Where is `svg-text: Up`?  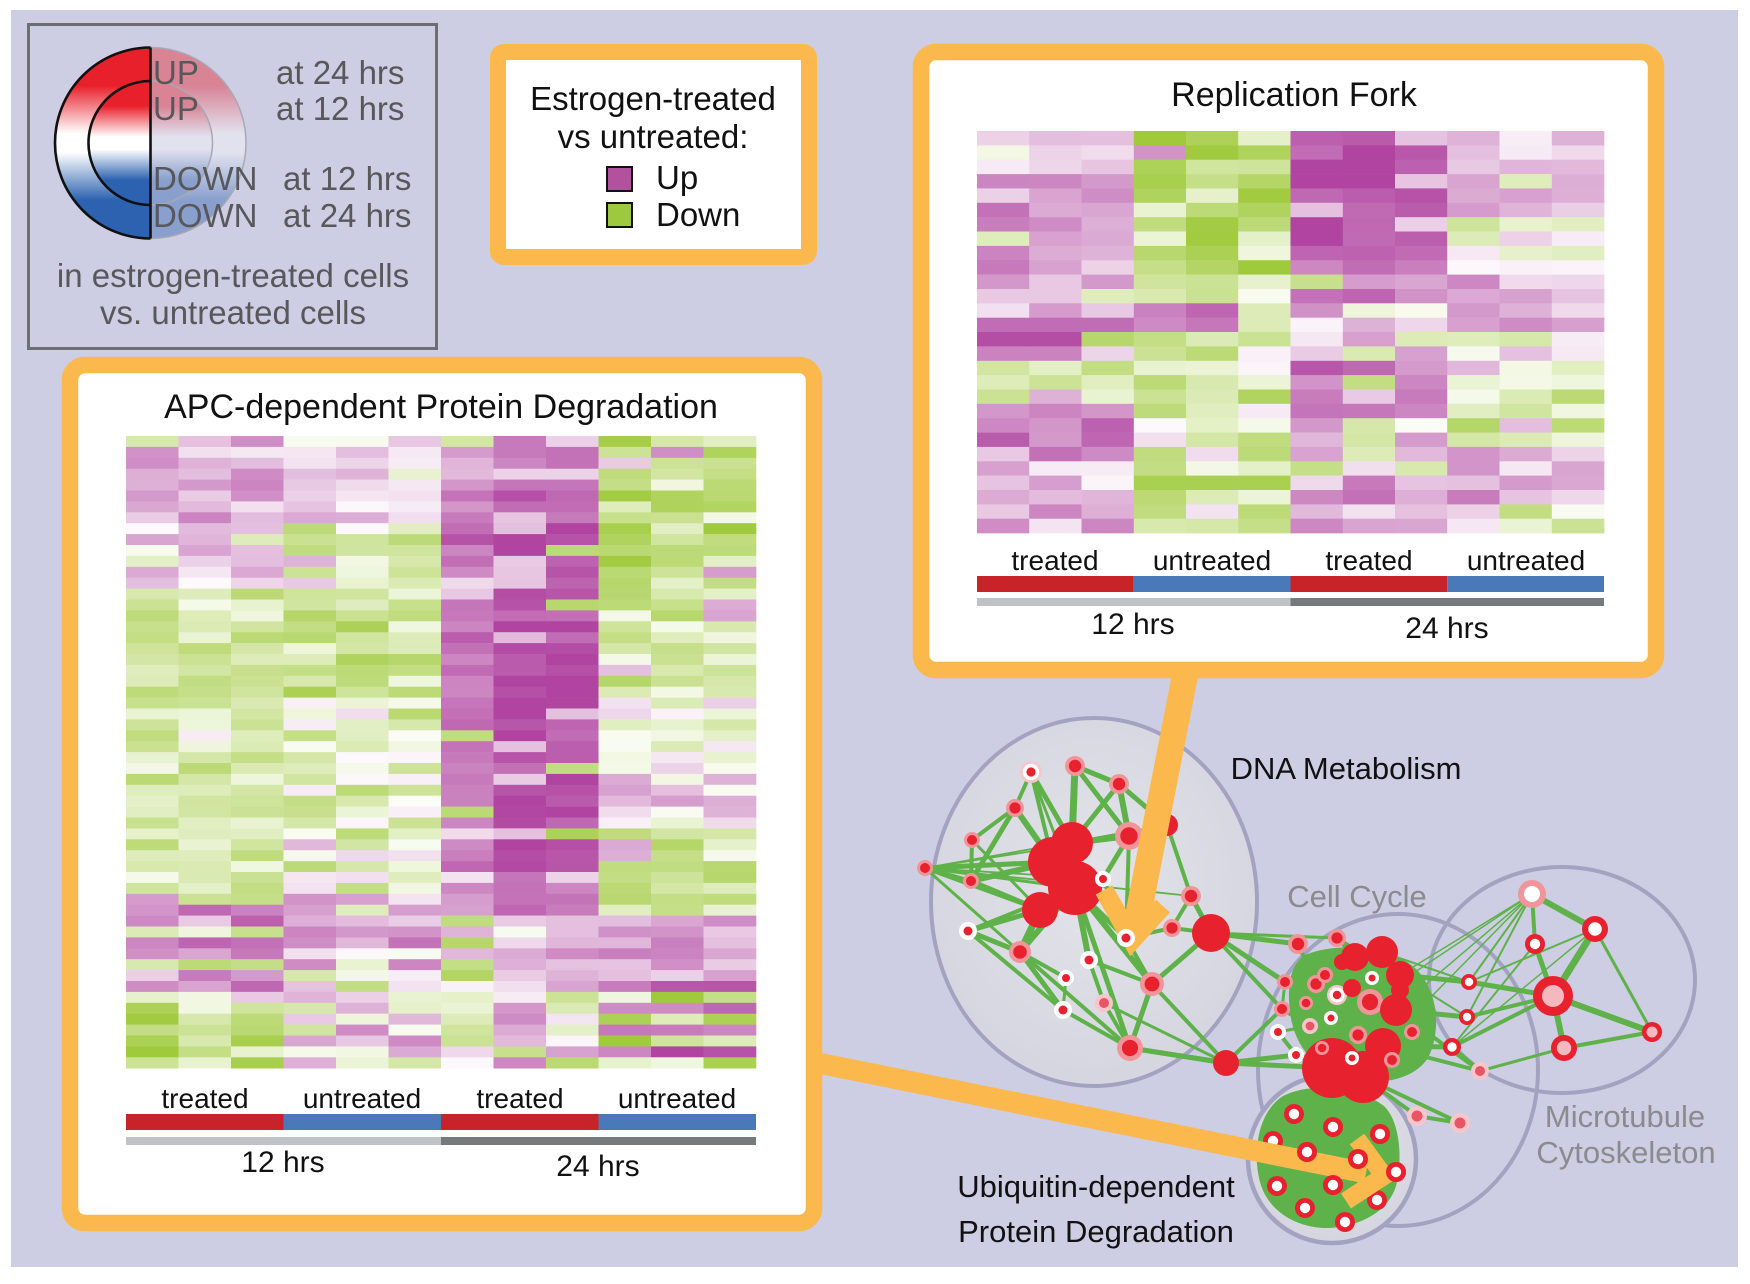 svg-text: Up is located at coordinates (677, 177).